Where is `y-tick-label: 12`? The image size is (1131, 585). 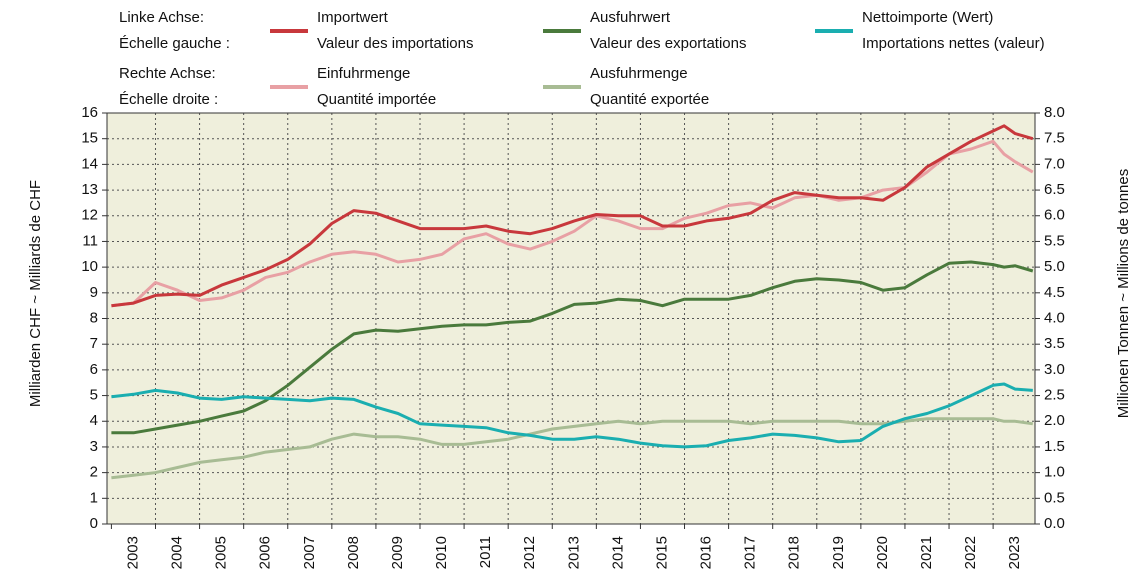 y-tick-label: 12 is located at coordinates (89, 215).